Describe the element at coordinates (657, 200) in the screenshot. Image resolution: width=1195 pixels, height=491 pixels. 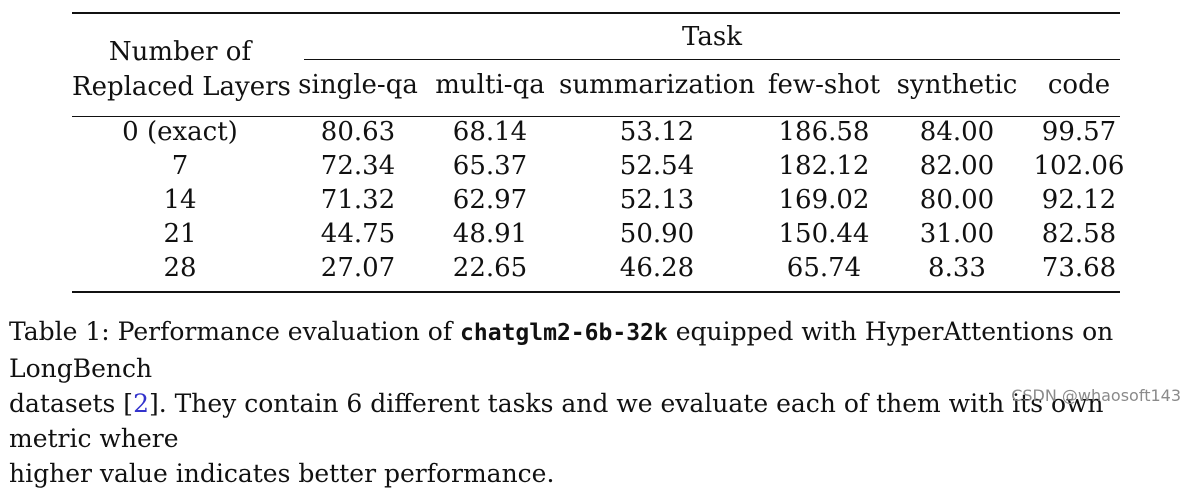
I see `table-cell: 52.13` at that location.